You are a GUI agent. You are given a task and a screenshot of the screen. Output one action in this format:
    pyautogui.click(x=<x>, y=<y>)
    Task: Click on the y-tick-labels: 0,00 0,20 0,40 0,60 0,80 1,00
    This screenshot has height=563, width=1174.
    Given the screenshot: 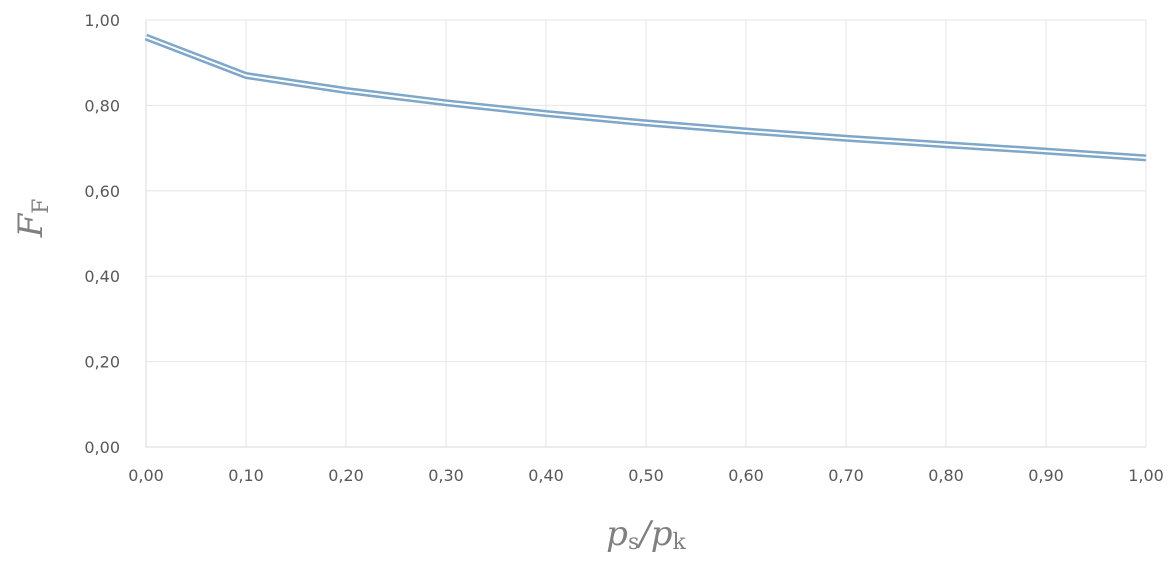 What is the action you would take?
    pyautogui.click(x=102, y=234)
    